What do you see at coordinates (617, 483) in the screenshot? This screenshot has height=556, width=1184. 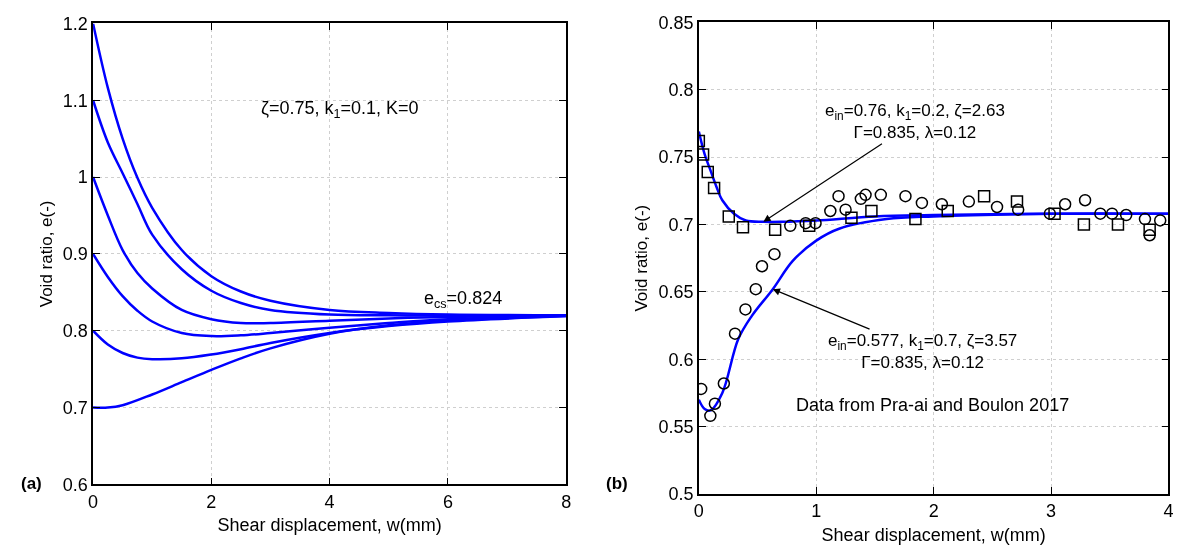 I see `text: (b)` at bounding box center [617, 483].